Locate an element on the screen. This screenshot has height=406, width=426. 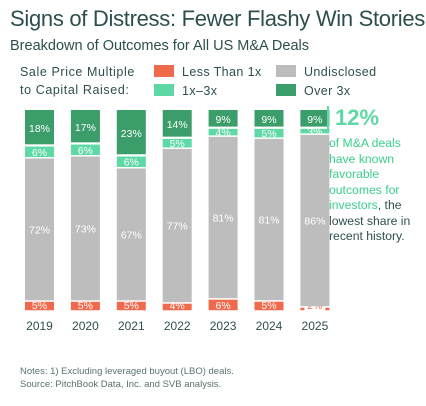
legend-label: 1x–3x is located at coordinates (200, 91).